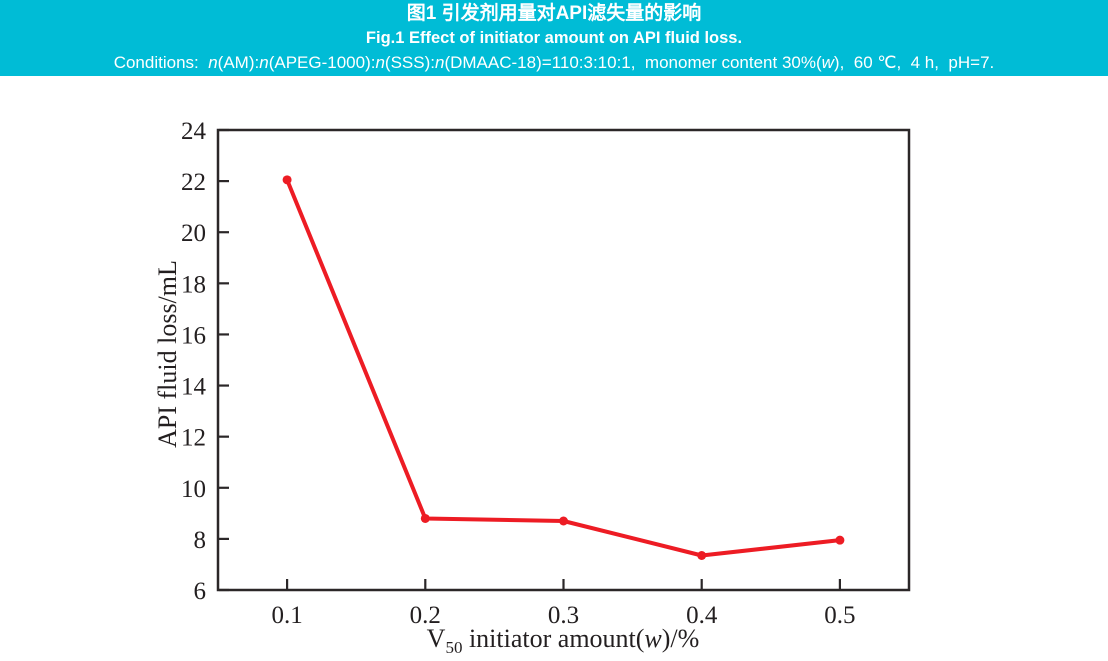 The width and height of the screenshot is (1108, 661). Describe the element at coordinates (425, 615) in the screenshot. I see `x-tick-label: 0.2` at that location.